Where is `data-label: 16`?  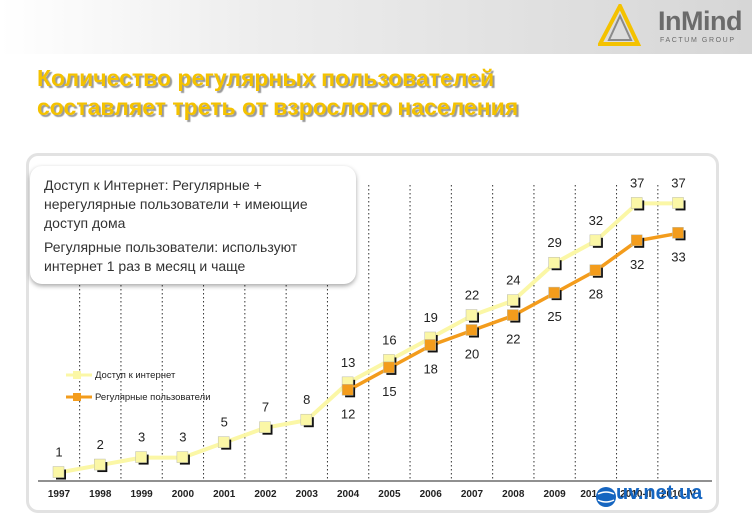 data-label: 16 is located at coordinates (389, 339).